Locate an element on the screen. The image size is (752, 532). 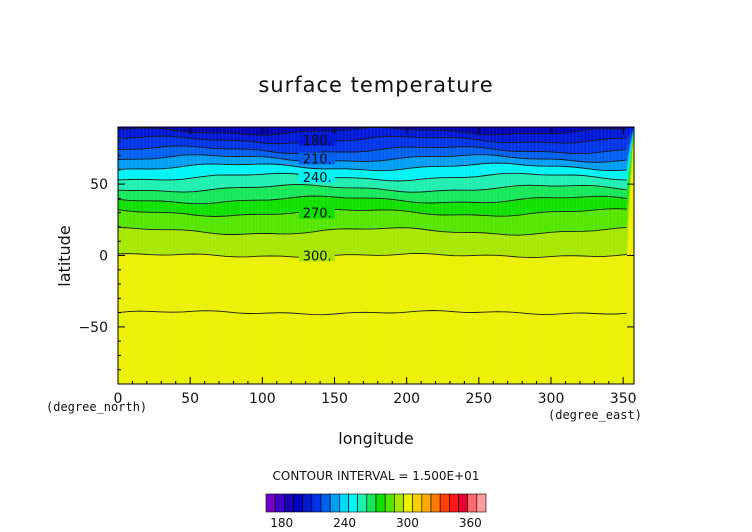
x-tick-label: 250 is located at coordinates (478, 399).